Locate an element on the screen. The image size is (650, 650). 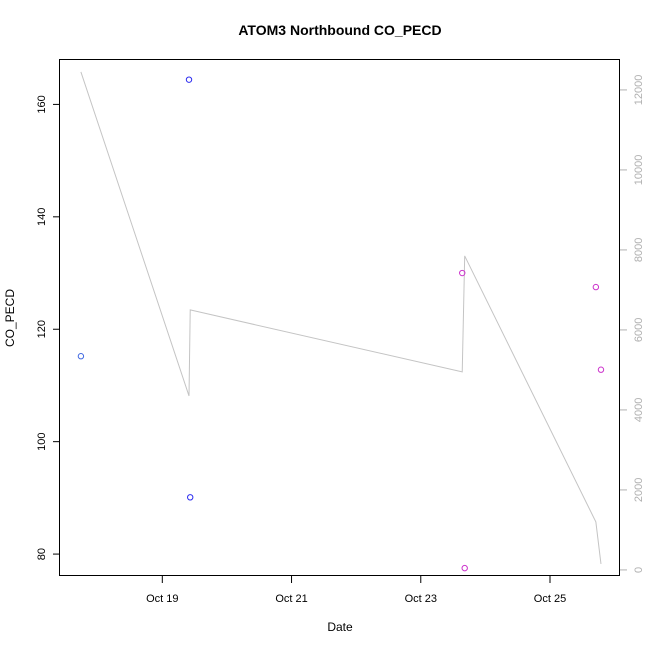
y2-tick-label: 4000 is located at coordinates (639, 410).